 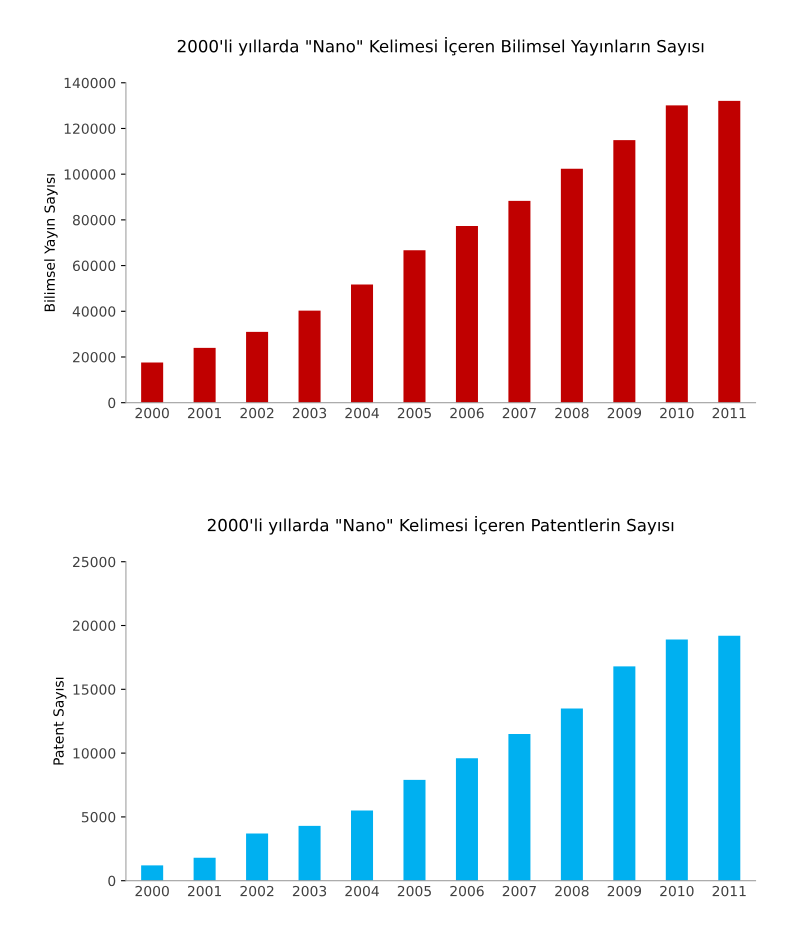 What do you see at coordinates (99, 817) in the screenshot?
I see `y-tick-label: 5000` at bounding box center [99, 817].